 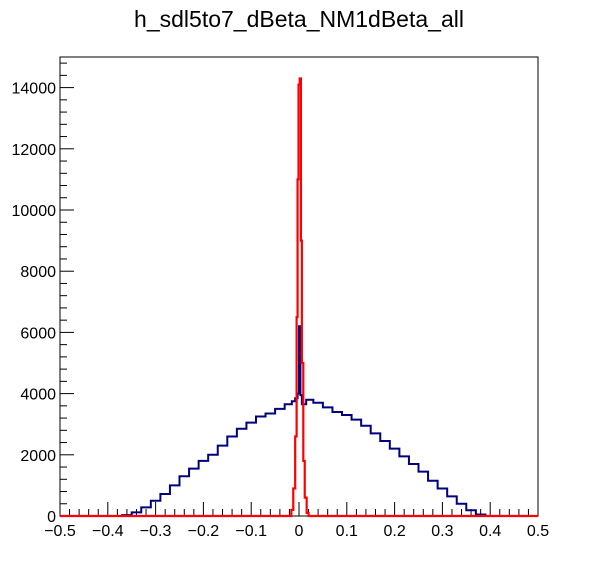 What do you see at coordinates (34, 150) in the screenshot?
I see `y-tick-label: 12000` at bounding box center [34, 150].